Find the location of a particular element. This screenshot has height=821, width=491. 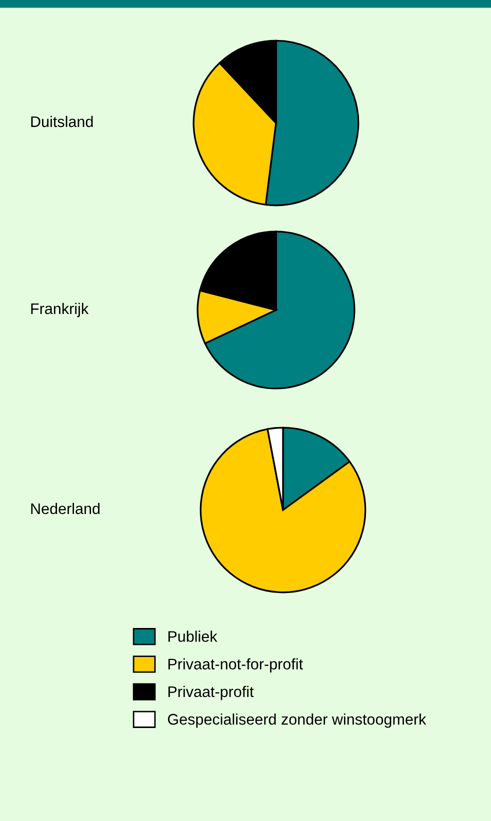

legend-label: Privaat-profit is located at coordinates (211, 693).